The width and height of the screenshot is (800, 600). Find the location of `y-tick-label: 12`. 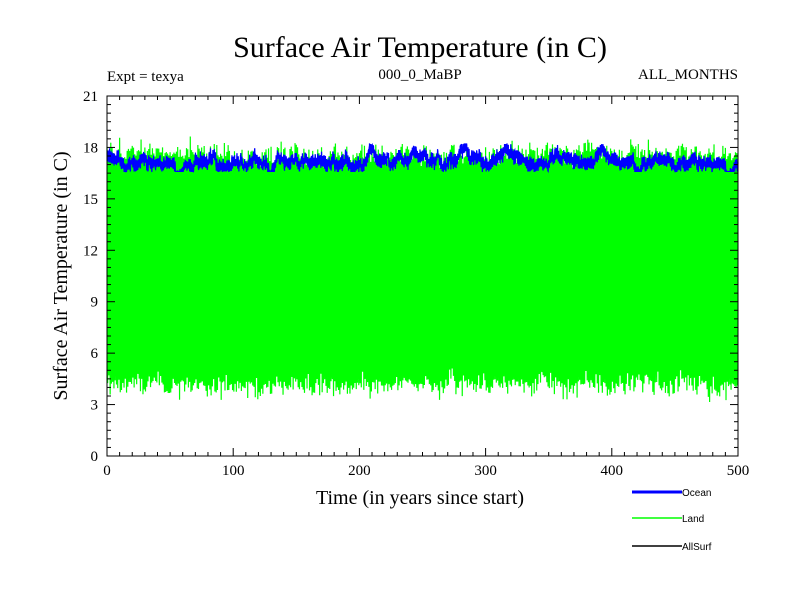

y-tick-label: 12 is located at coordinates (90, 251).